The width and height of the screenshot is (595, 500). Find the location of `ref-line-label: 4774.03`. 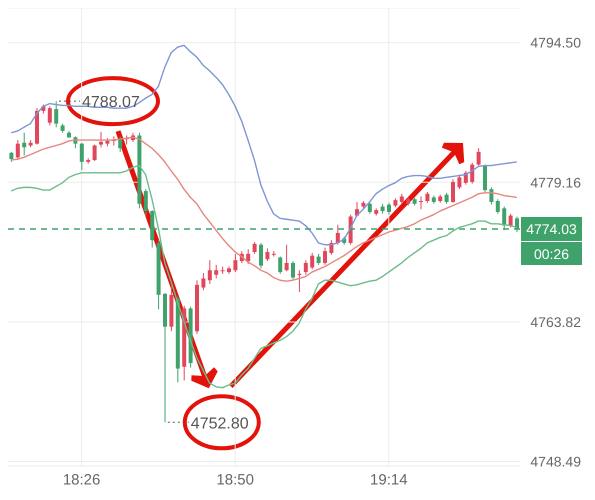

ref-line-label: 4774.03 is located at coordinates (552, 228).